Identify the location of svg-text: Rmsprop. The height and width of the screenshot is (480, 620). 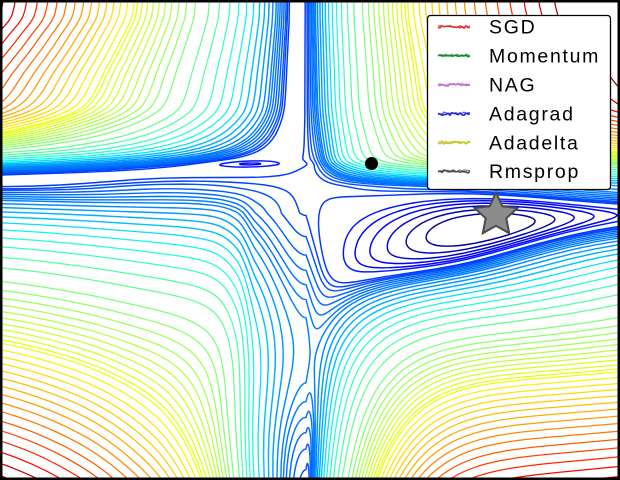
(534, 172).